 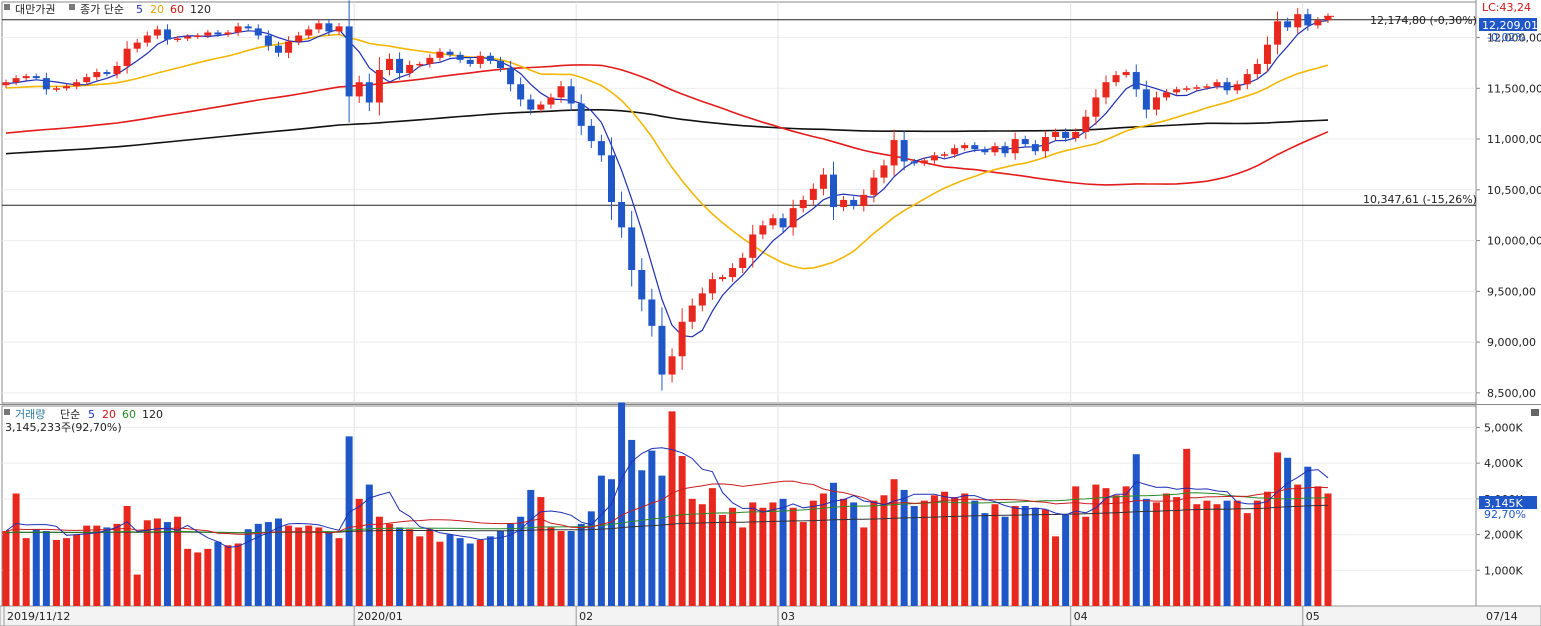 What do you see at coordinates (7, 7) in the screenshot?
I see `price-title-marker` at bounding box center [7, 7].